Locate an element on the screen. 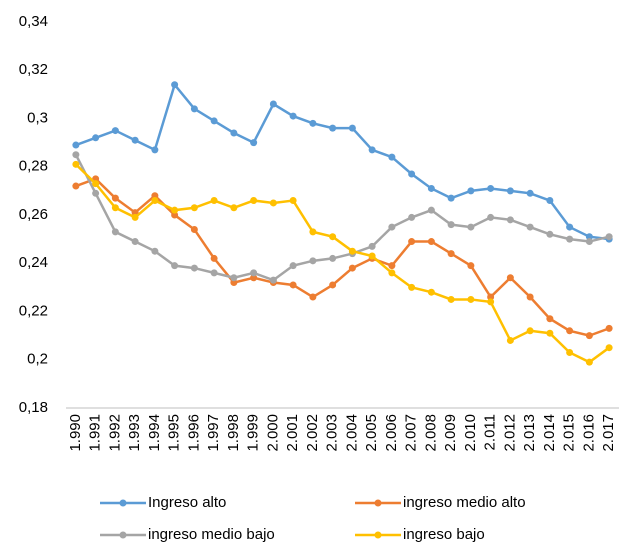 This screenshot has height=546, width=635. x-tick-label: 1.995 is located at coordinates (174, 433).